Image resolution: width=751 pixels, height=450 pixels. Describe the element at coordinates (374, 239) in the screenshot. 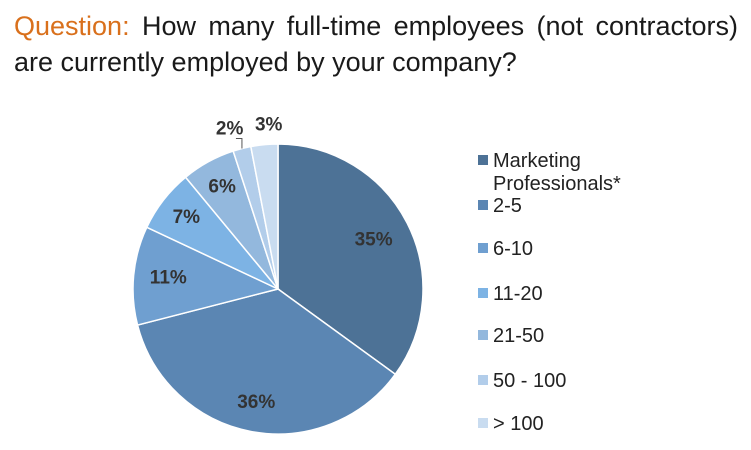

I see `slice-label-marketing-professionals: 35%` at that location.